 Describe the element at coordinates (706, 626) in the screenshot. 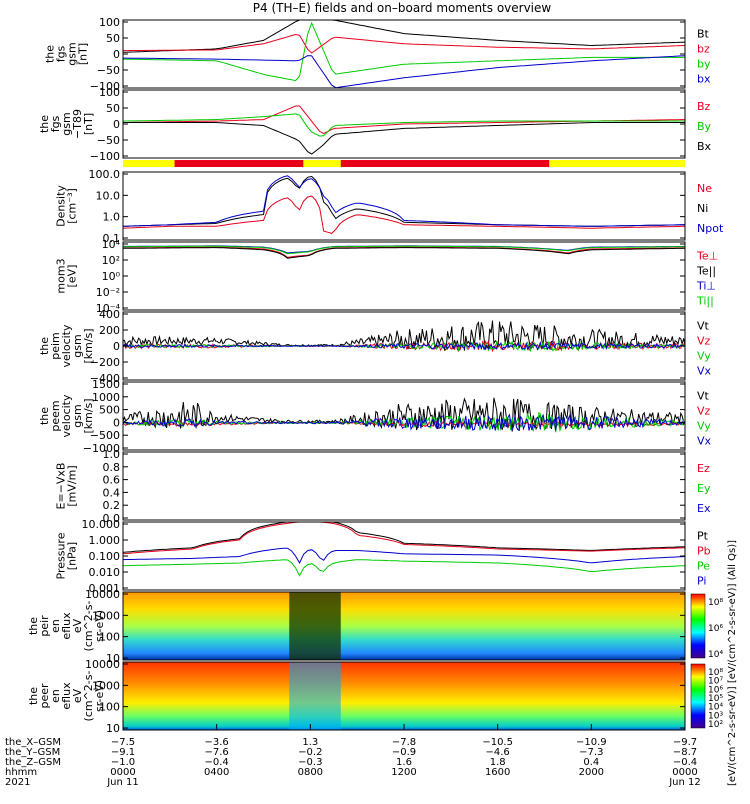

I see `colorbar-9: 10⁸ 10⁶ 10⁴` at that location.